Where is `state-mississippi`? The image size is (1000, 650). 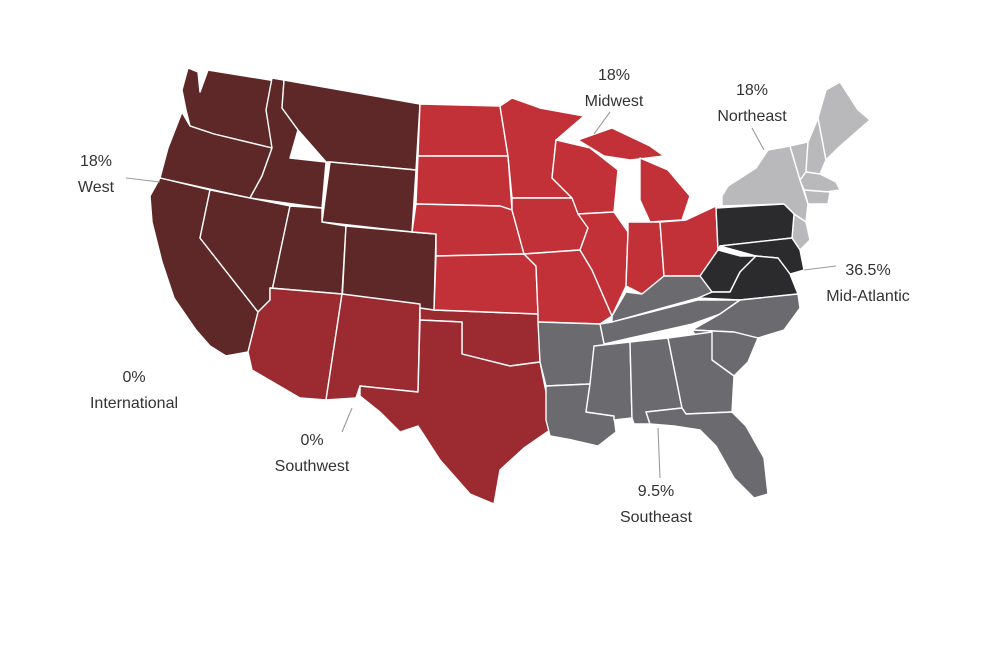 state-mississippi is located at coordinates (609, 381).